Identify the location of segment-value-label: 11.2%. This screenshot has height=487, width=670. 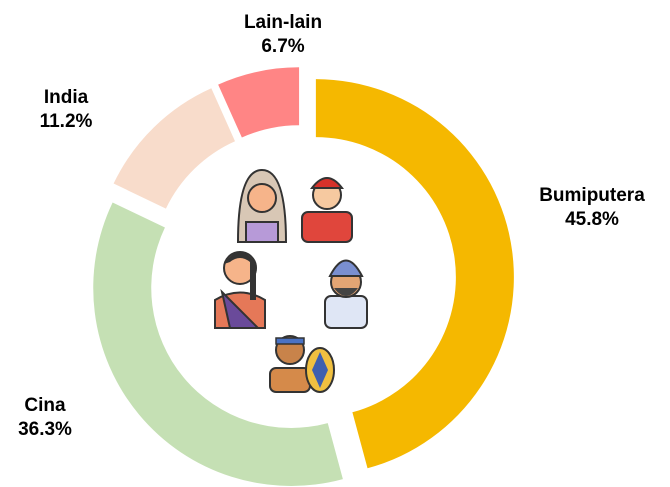
(66, 121).